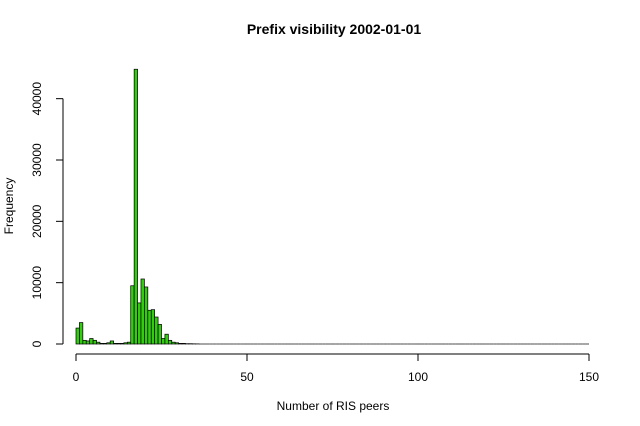 The image size is (640, 426). What do you see at coordinates (37, 221) in the screenshot?
I see `y-tick-label: 20000` at bounding box center [37, 221].